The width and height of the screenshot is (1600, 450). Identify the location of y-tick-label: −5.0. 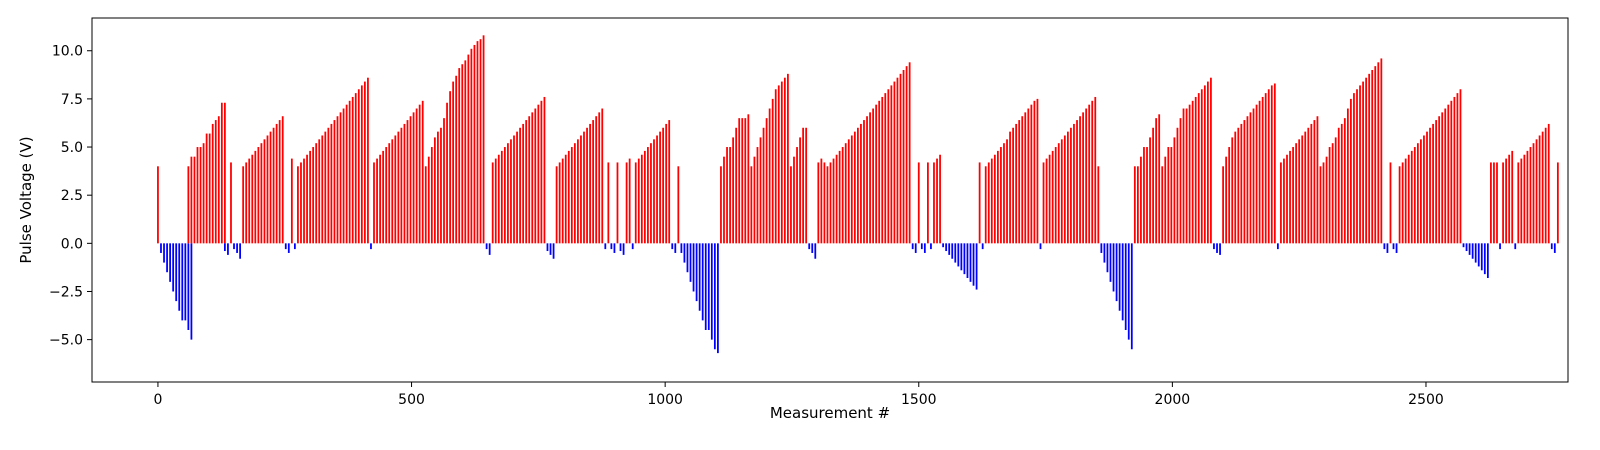
(66, 341).